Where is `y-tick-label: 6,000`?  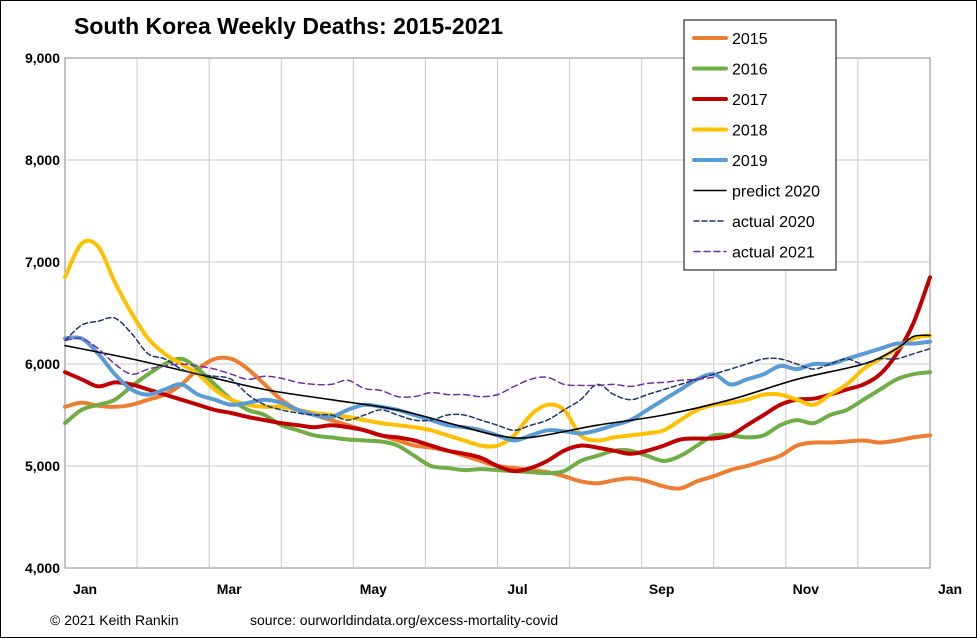 y-tick-label: 6,000 is located at coordinates (42, 364).